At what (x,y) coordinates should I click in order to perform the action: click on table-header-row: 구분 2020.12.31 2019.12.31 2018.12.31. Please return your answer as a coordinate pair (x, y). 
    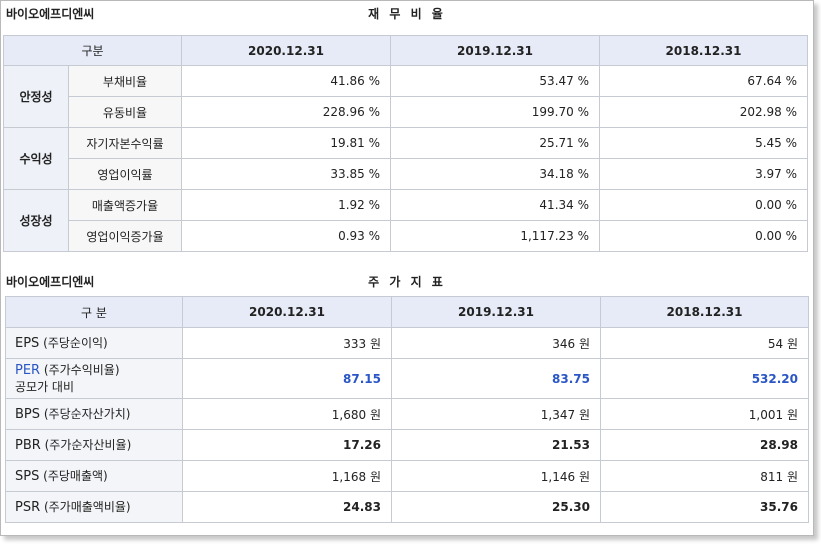
    Looking at the image, I should click on (405, 50).